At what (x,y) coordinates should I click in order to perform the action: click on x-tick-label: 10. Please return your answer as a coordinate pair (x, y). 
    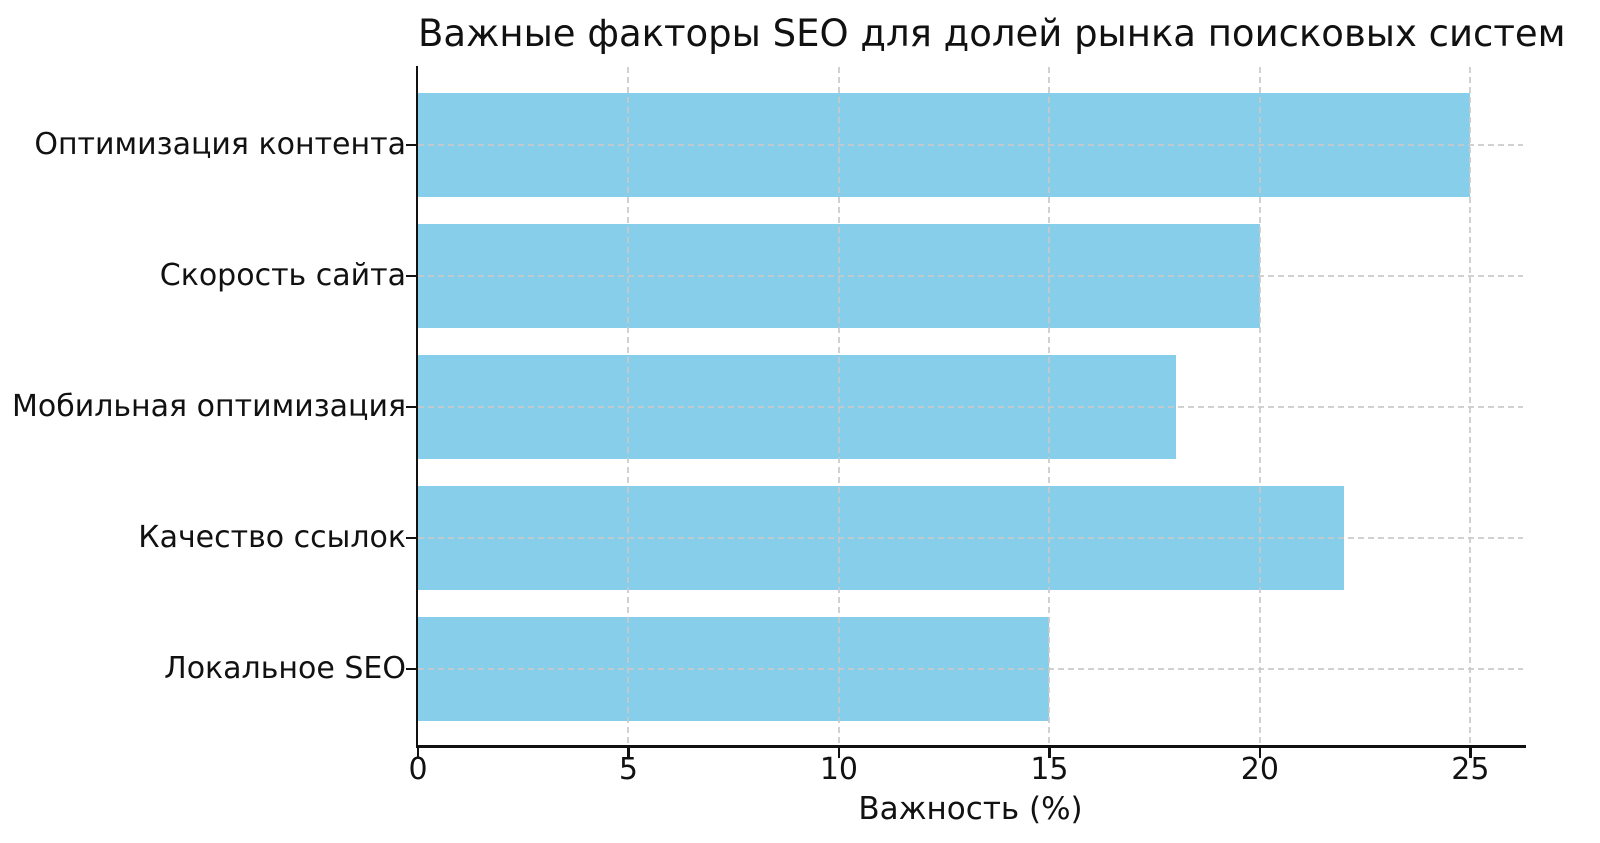
    Looking at the image, I should click on (839, 769).